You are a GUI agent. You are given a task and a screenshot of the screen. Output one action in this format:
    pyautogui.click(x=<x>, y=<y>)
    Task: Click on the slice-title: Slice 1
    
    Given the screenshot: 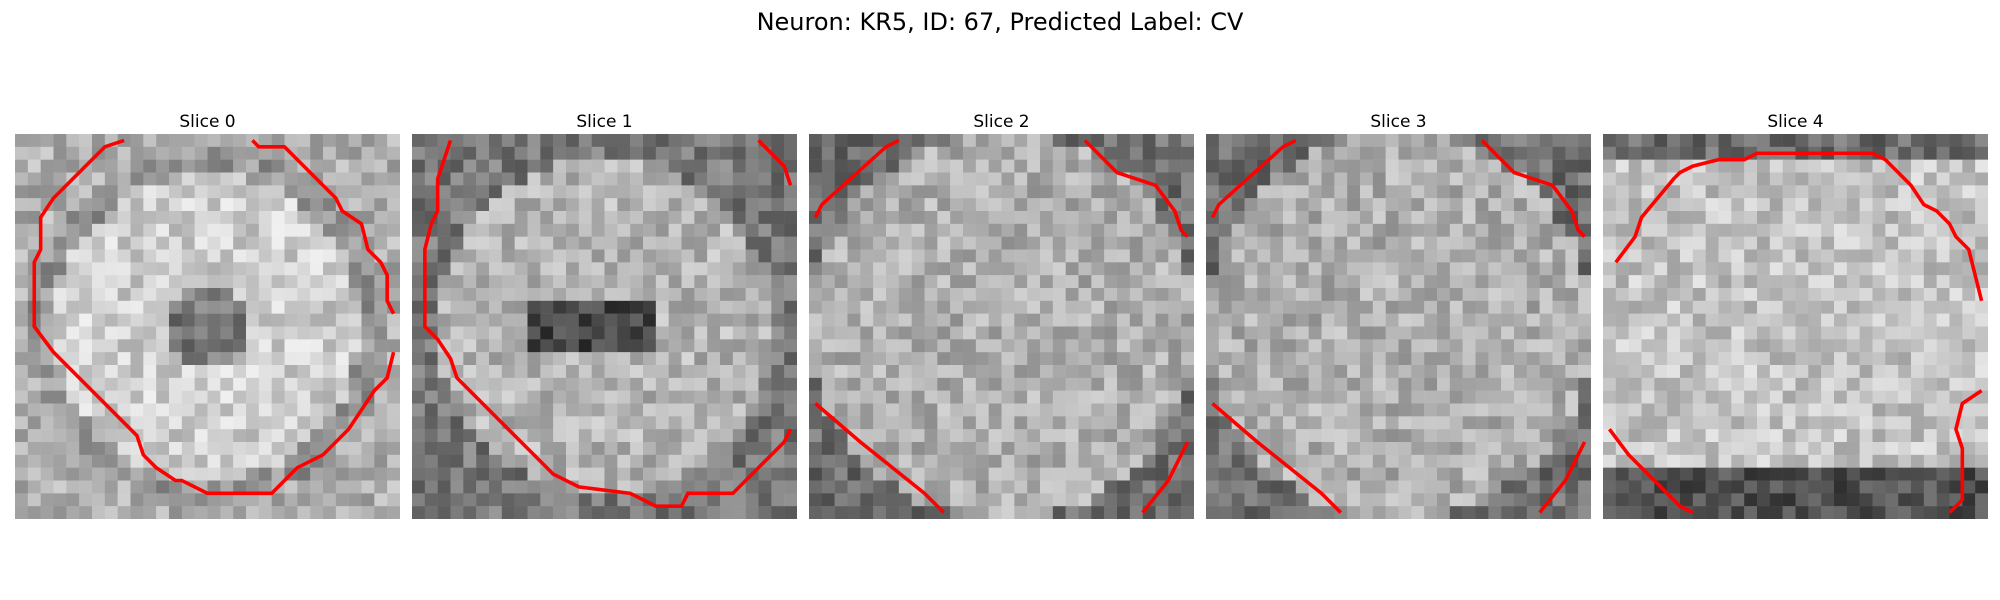 What is the action you would take?
    pyautogui.click(x=604, y=122)
    